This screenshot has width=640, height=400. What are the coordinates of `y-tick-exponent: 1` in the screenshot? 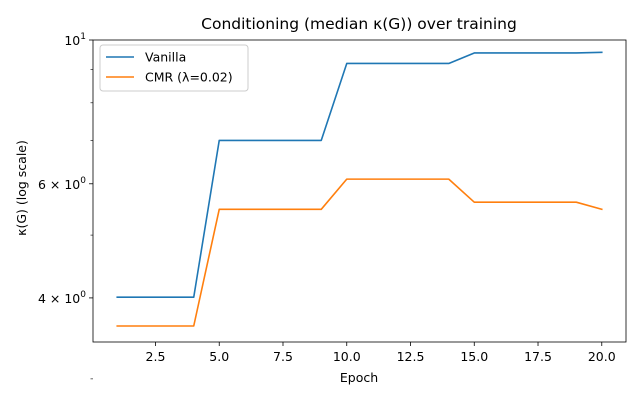 It's located at (83, 37).